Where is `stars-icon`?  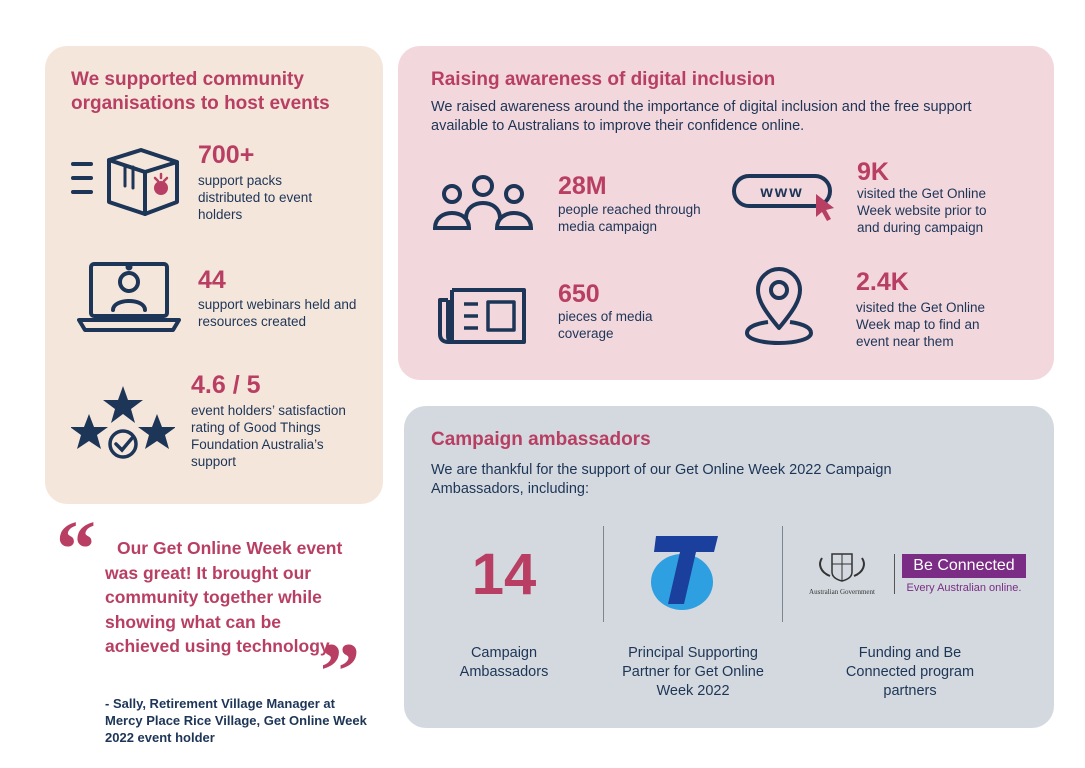 stars-icon is located at coordinates (123, 423).